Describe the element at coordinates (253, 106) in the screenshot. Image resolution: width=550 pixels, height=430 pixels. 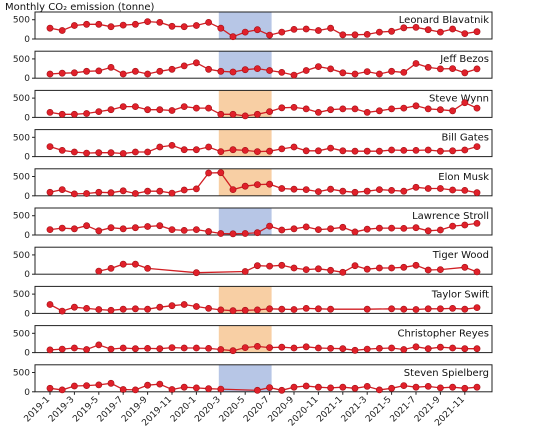
I see `panel-2: 0 500 Steve Wynn` at that location.